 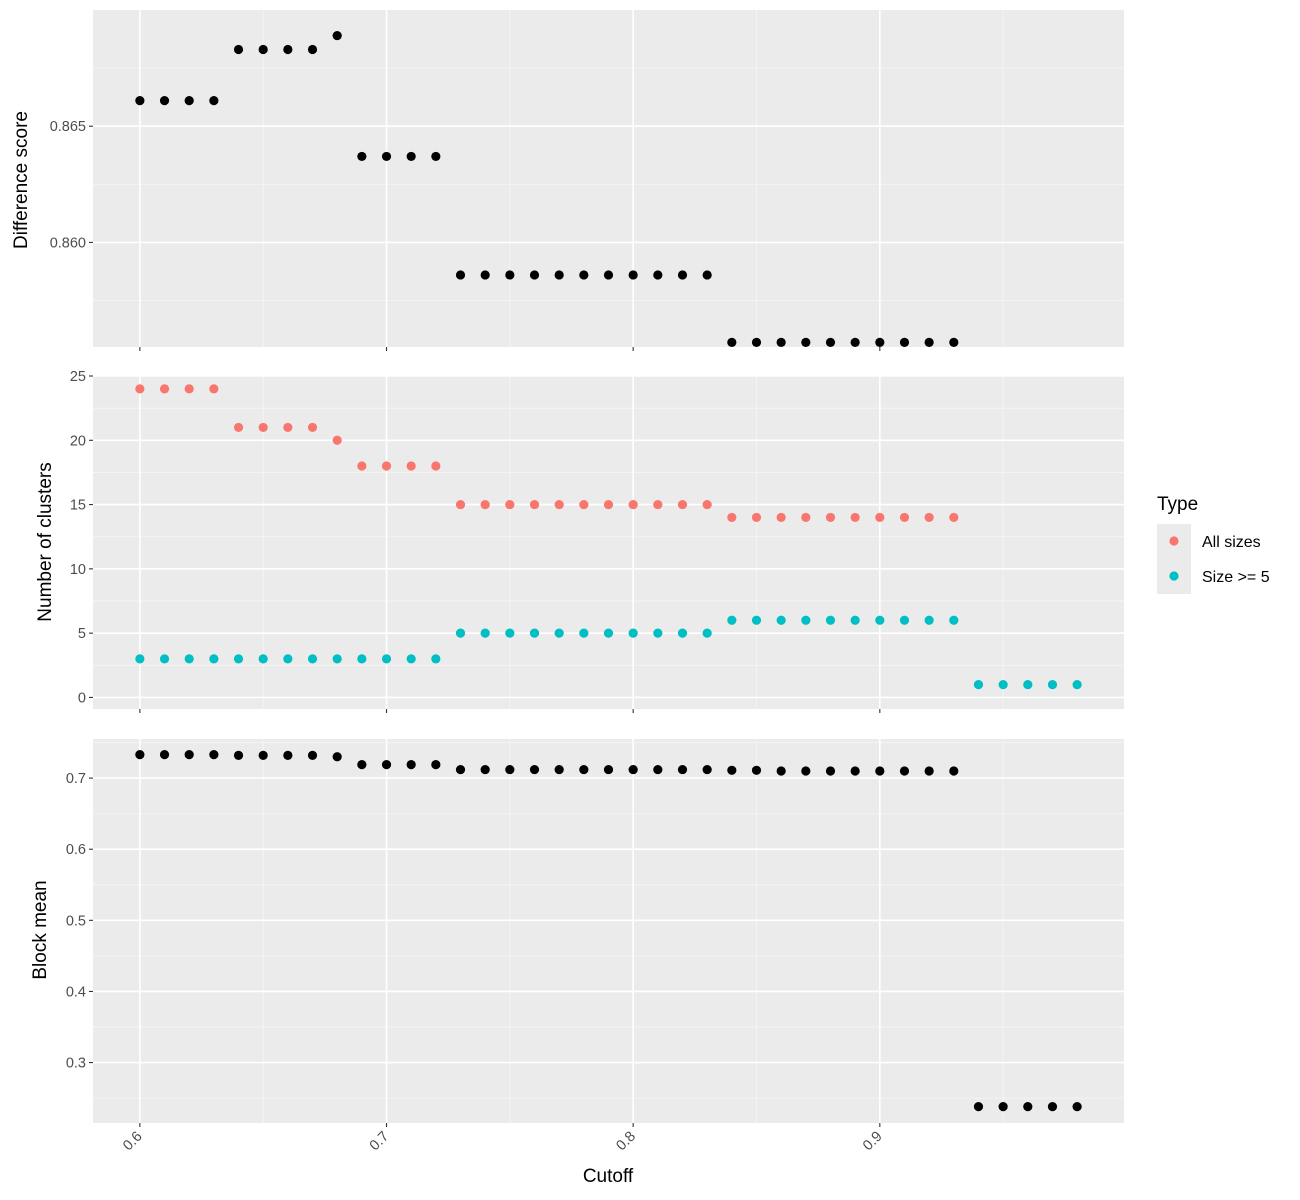 I want to click on legend-label-all-sizes: All sizes, so click(x=1231, y=542).